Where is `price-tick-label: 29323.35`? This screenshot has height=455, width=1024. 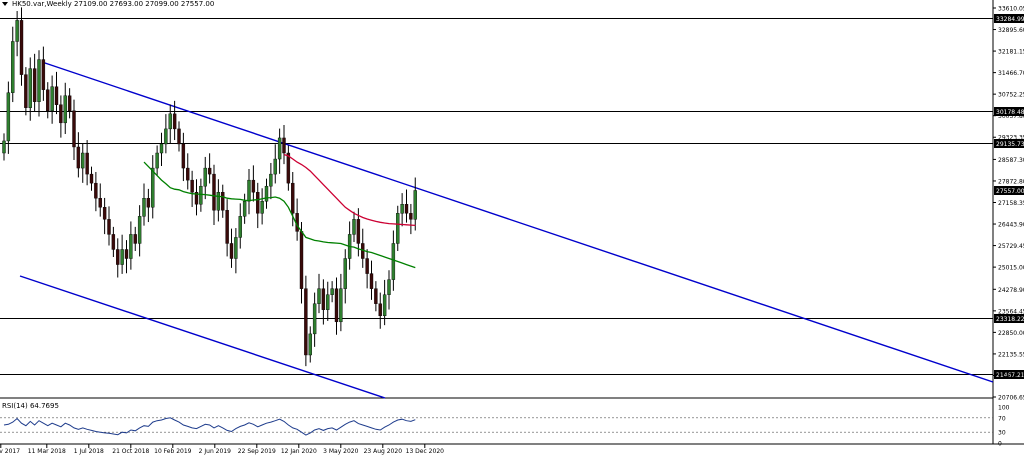
price-tick-label: 29323.35 is located at coordinates (1011, 138).